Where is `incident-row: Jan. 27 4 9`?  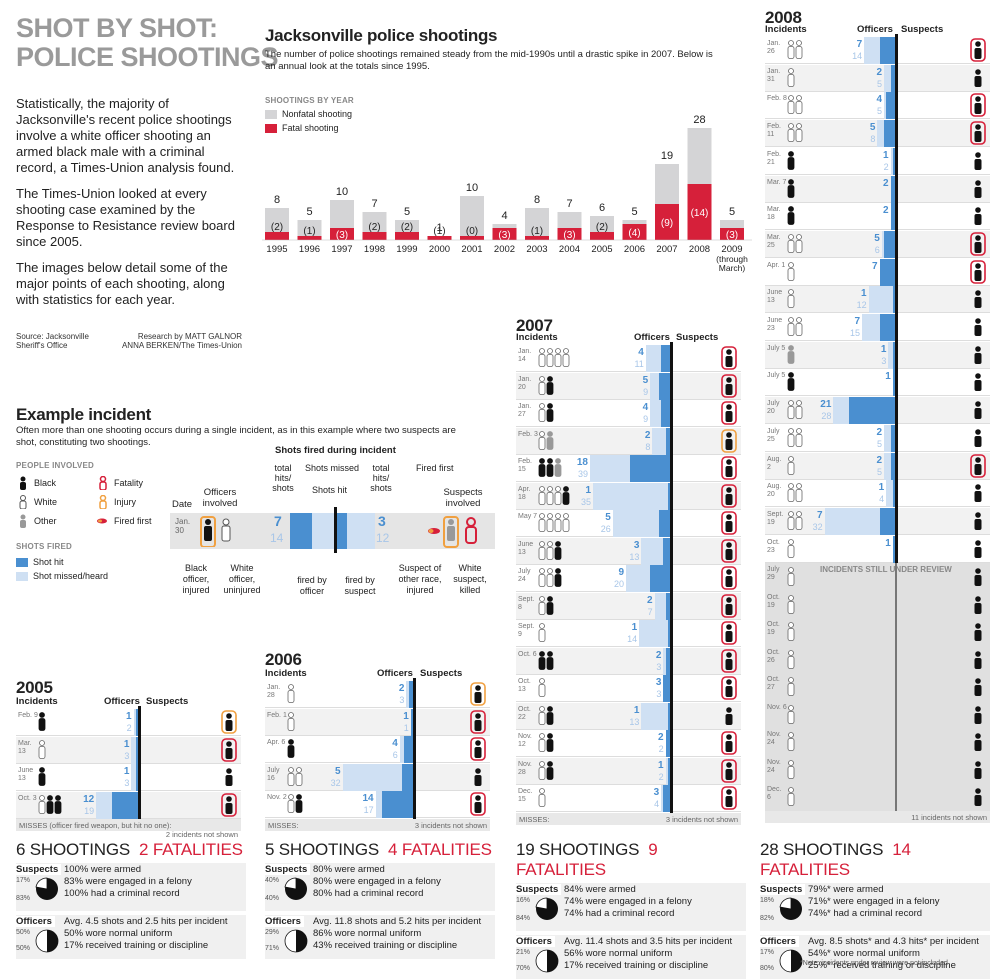
incident-row: Jan. 27 4 9 is located at coordinates (628, 413).